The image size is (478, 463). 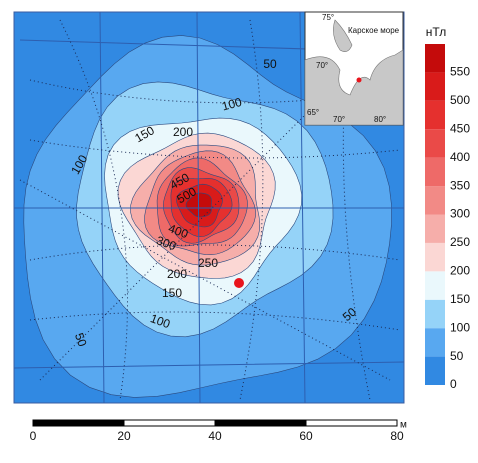 What do you see at coordinates (460, 128) in the screenshot?
I see `colorbar-tick-label: 450` at bounding box center [460, 128].